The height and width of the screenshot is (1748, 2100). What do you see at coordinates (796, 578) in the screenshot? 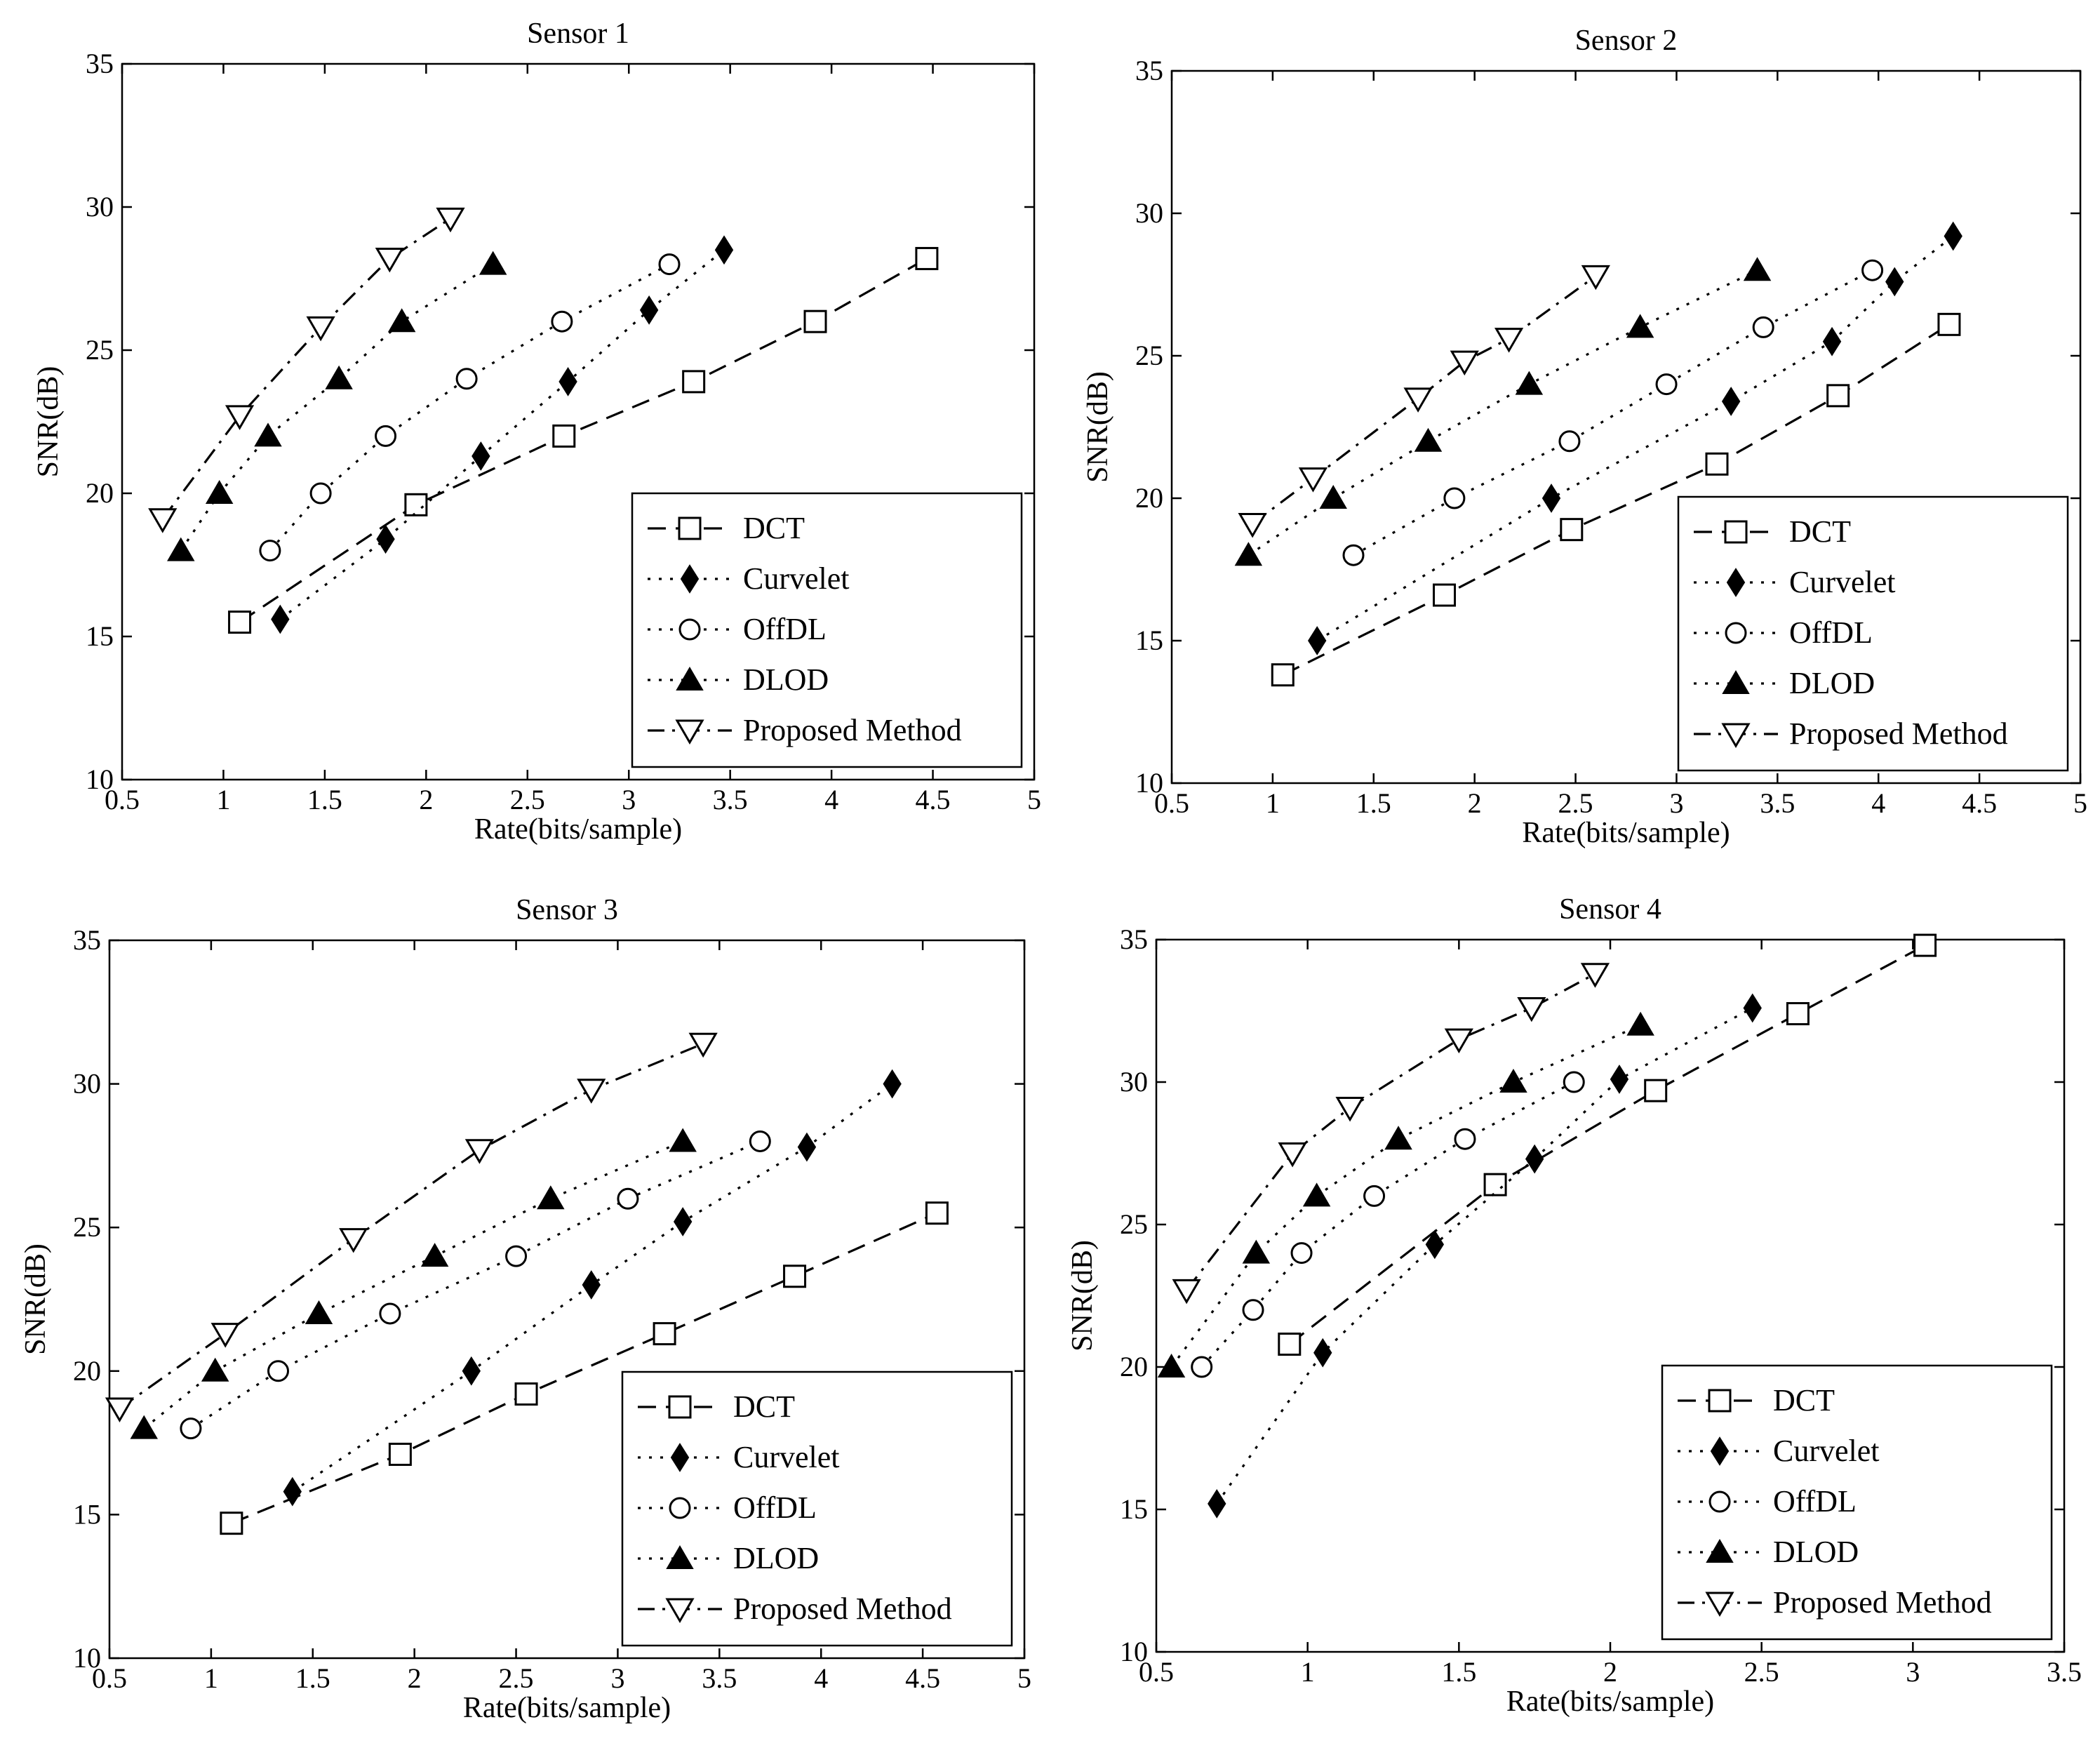
I see `legend-label: Curvelet` at bounding box center [796, 578].